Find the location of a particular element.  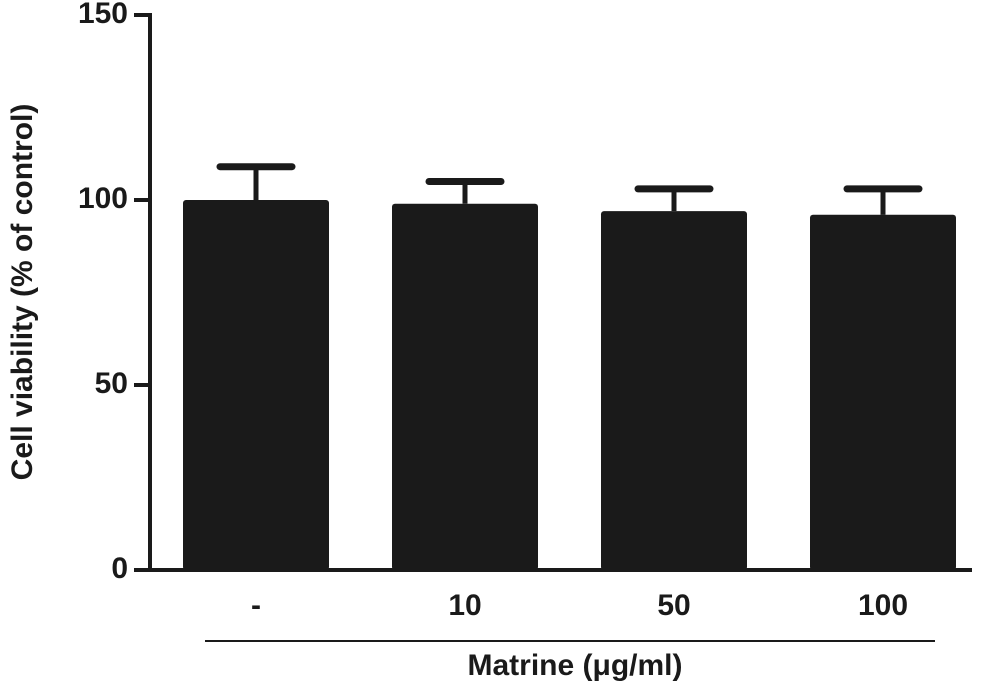

y-axis-label: Cell viability (% of control) is located at coordinates (22, 292).